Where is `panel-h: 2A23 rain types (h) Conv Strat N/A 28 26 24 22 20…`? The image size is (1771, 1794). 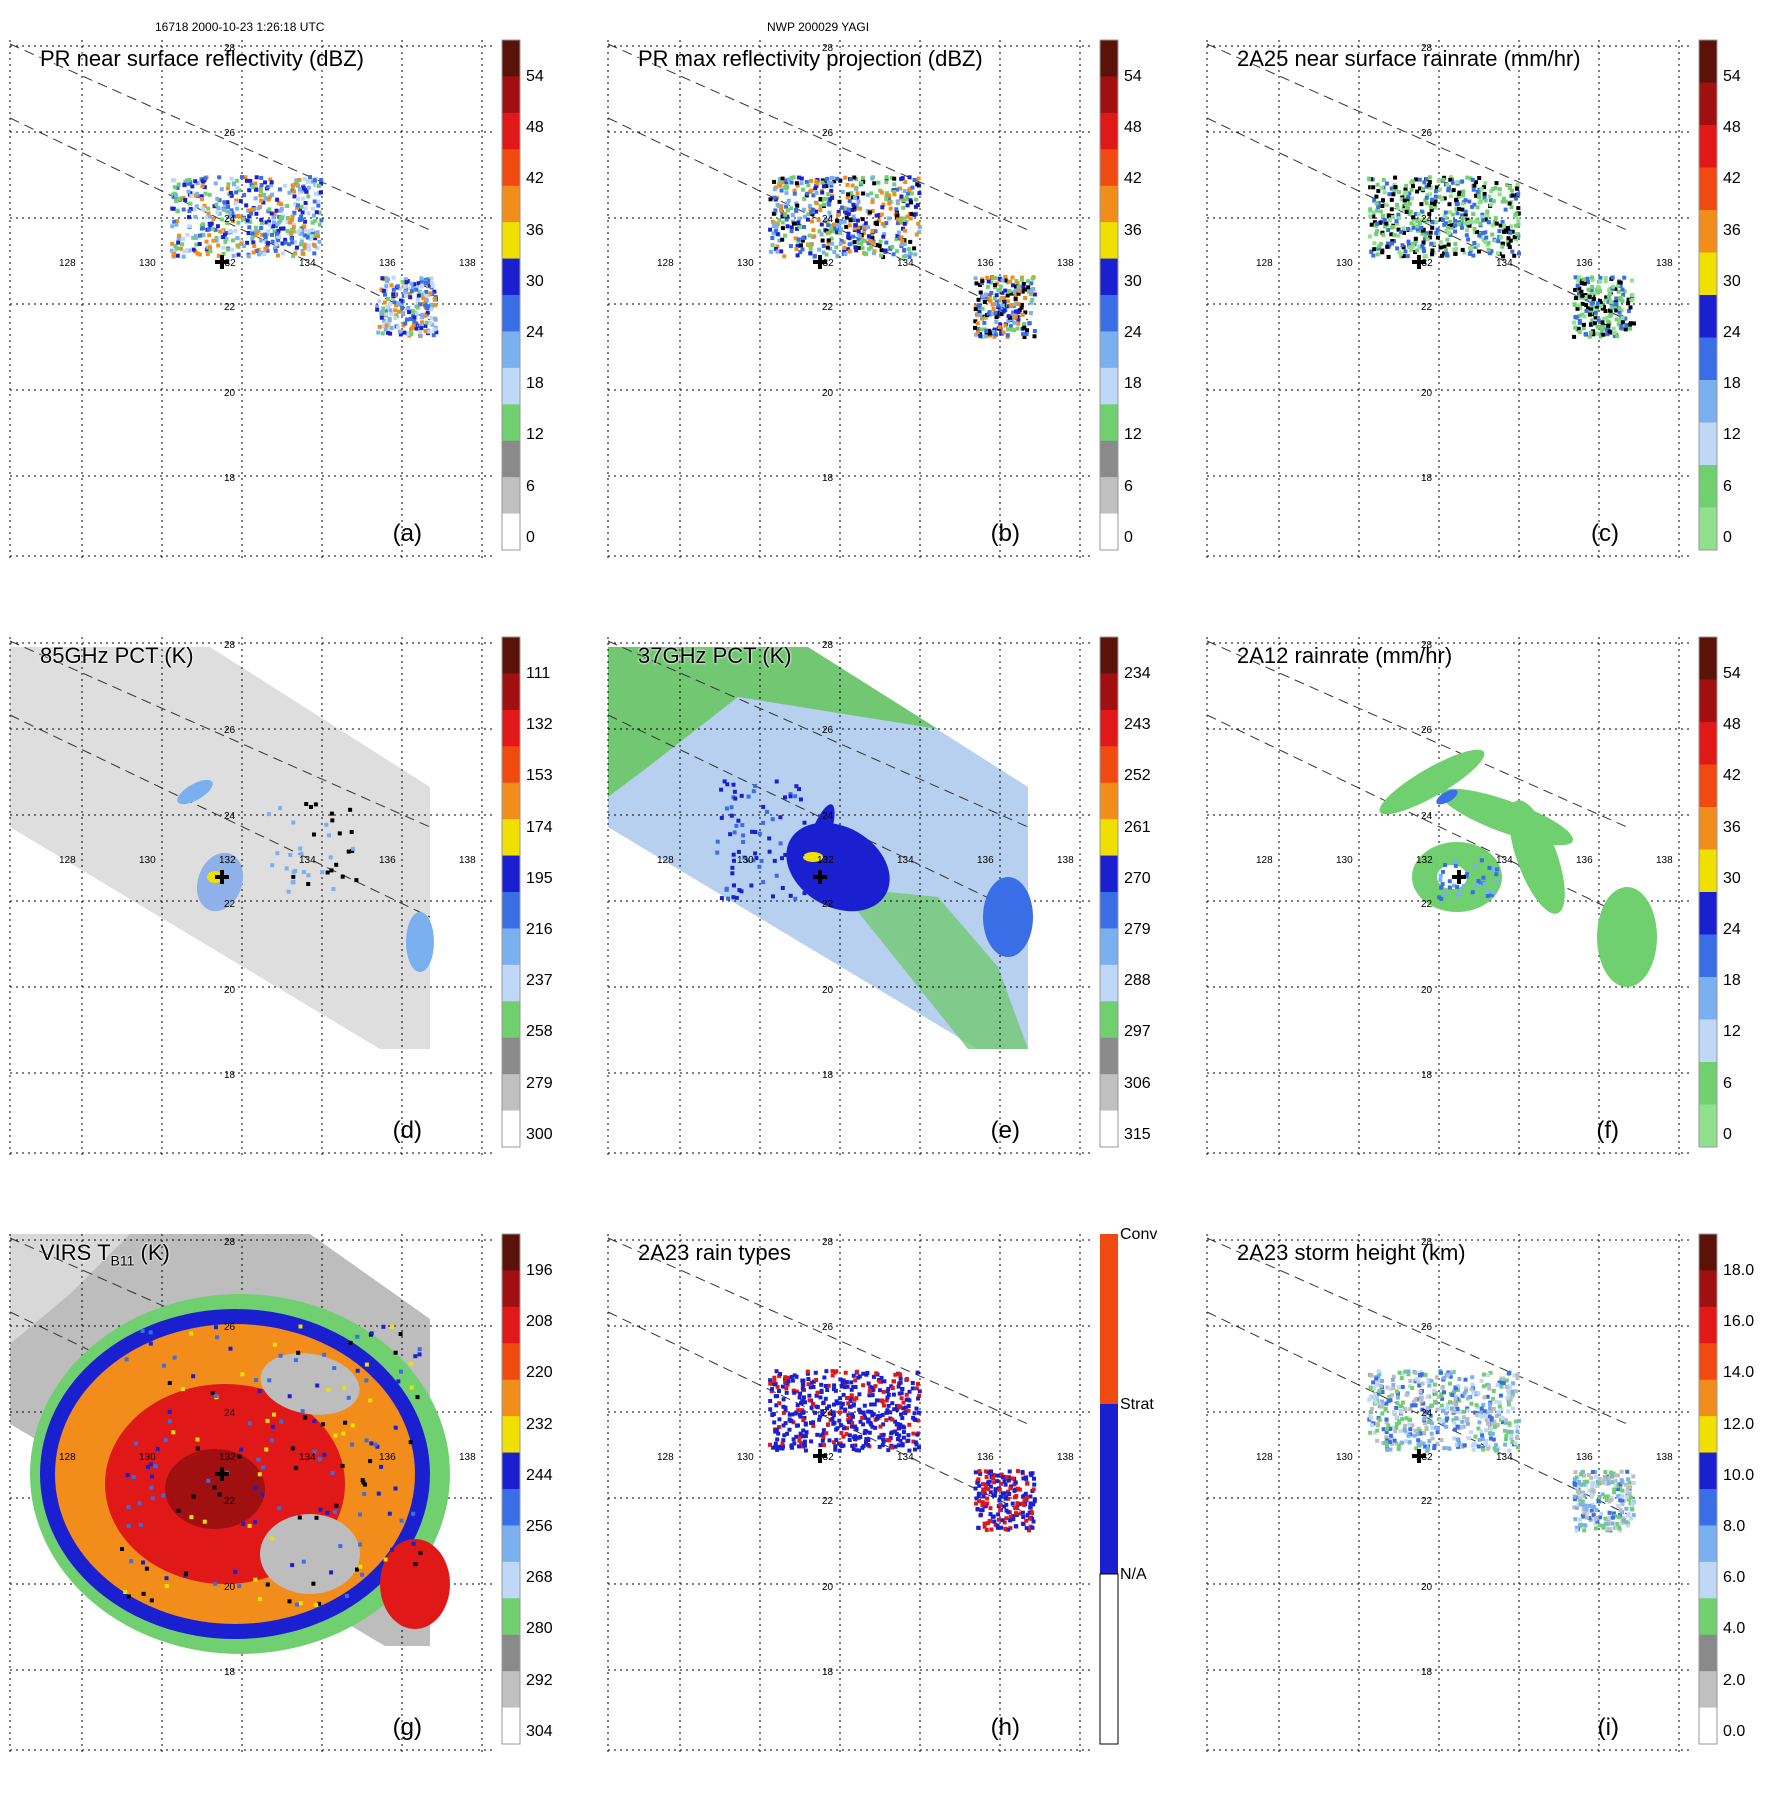 panel-h: 2A23 rain types (h) Conv Strat N/A 28 26 24 22 20… is located at coordinates (887, 1510).